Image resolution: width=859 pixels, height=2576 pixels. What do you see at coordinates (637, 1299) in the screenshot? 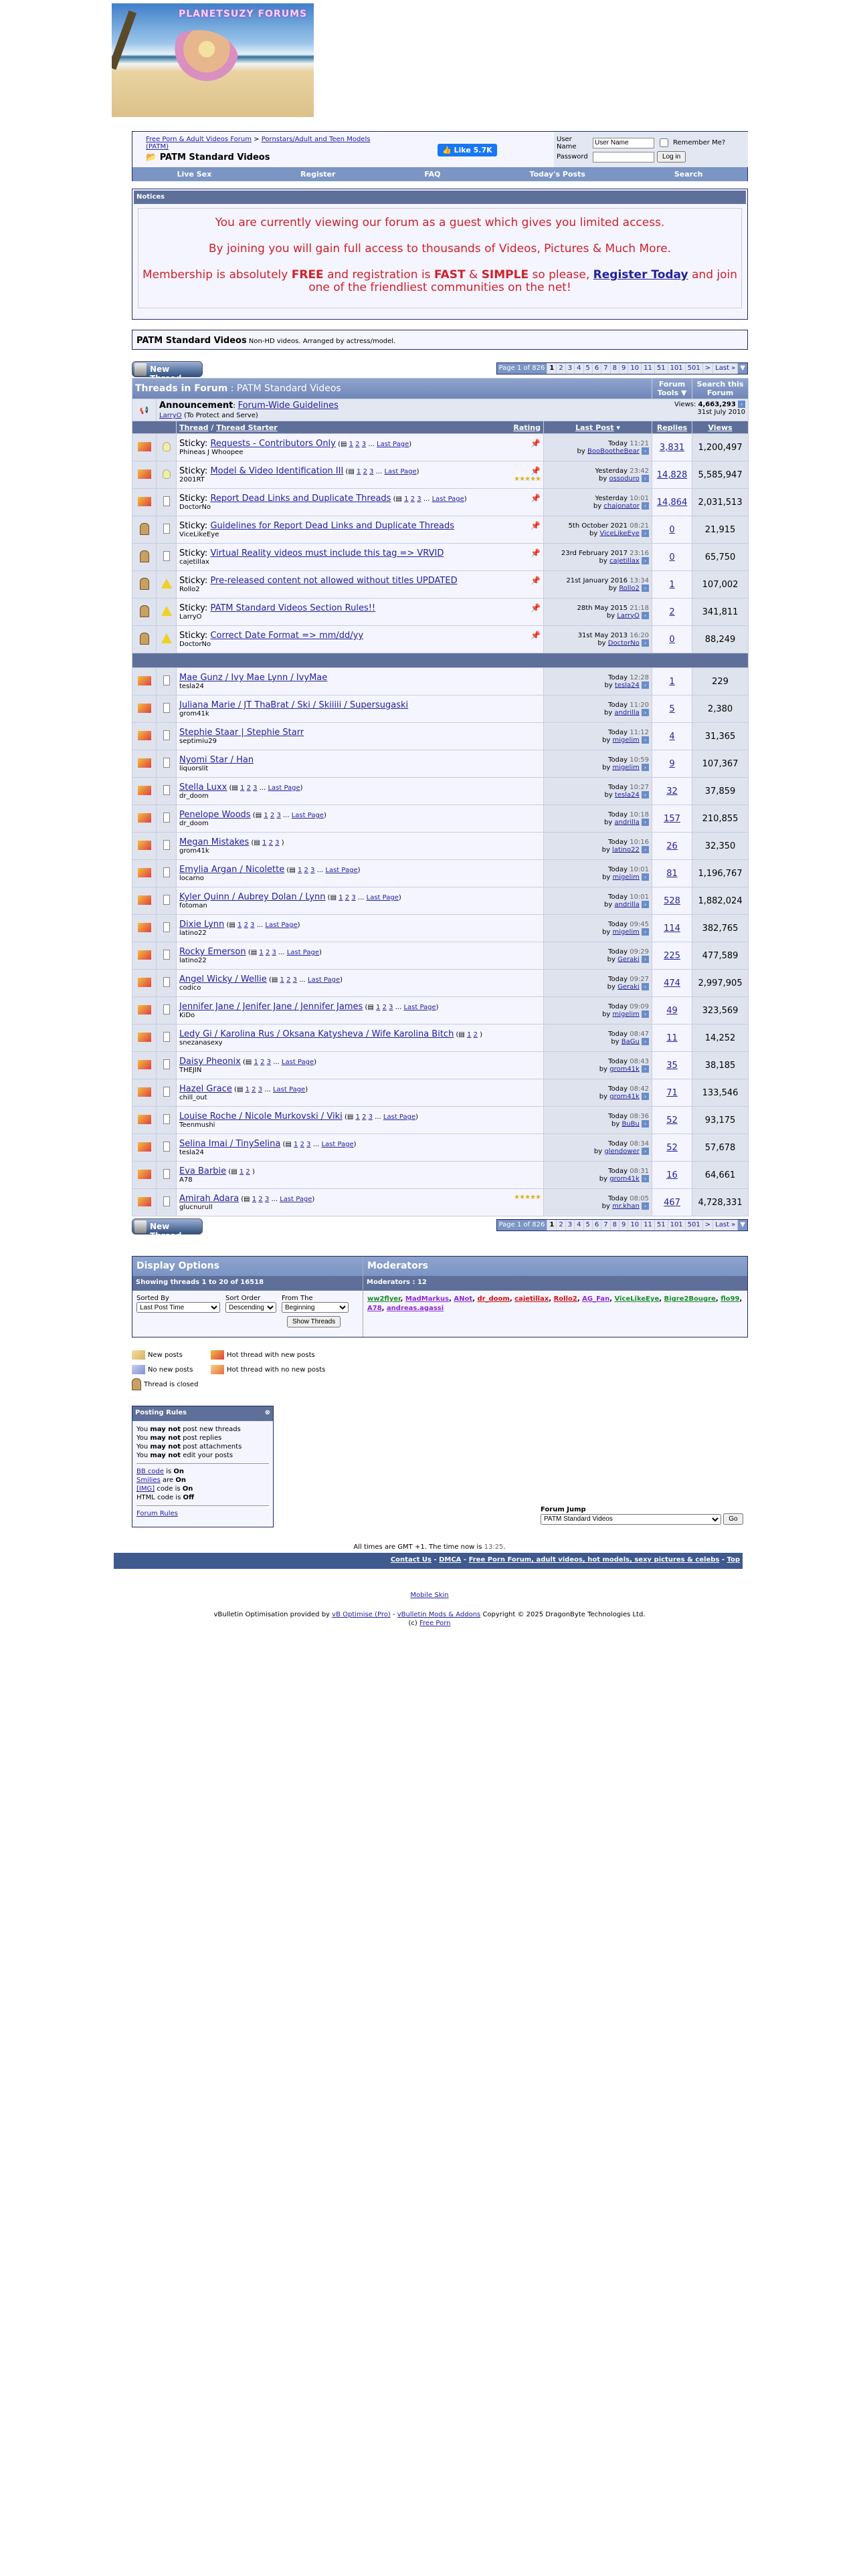
I see `moderator-link: ViceLikeEye` at bounding box center [637, 1299].